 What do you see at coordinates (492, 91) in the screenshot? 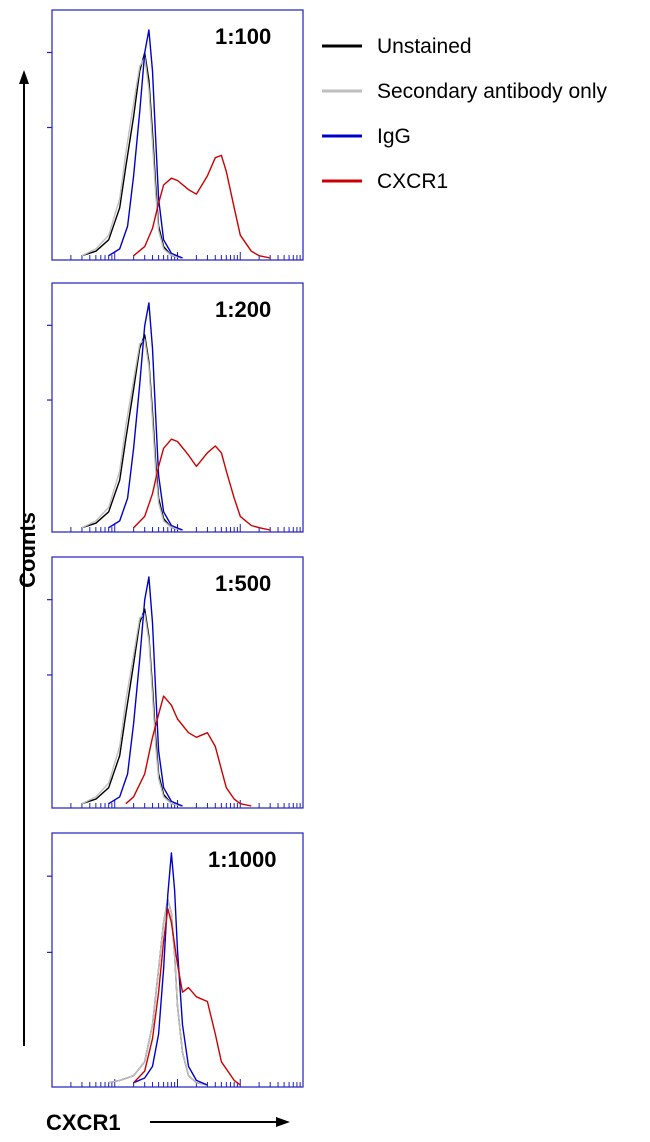
I see `legend-entry-label: Secondary antibody only` at bounding box center [492, 91].